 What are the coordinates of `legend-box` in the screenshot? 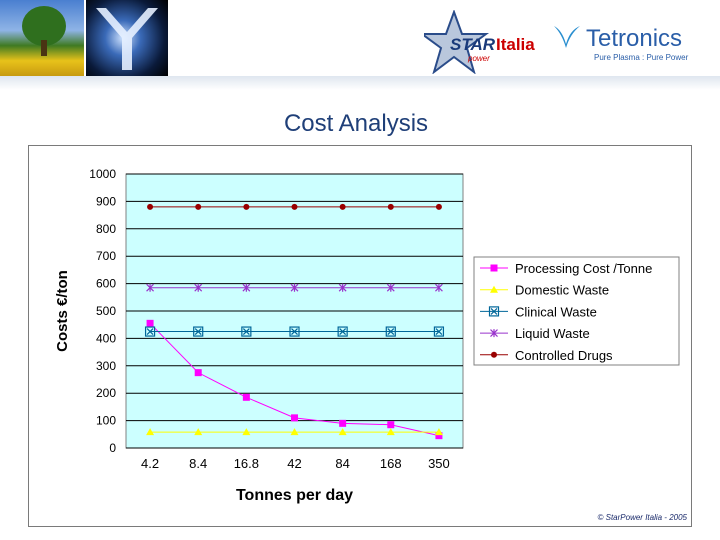 It's located at (576, 311).